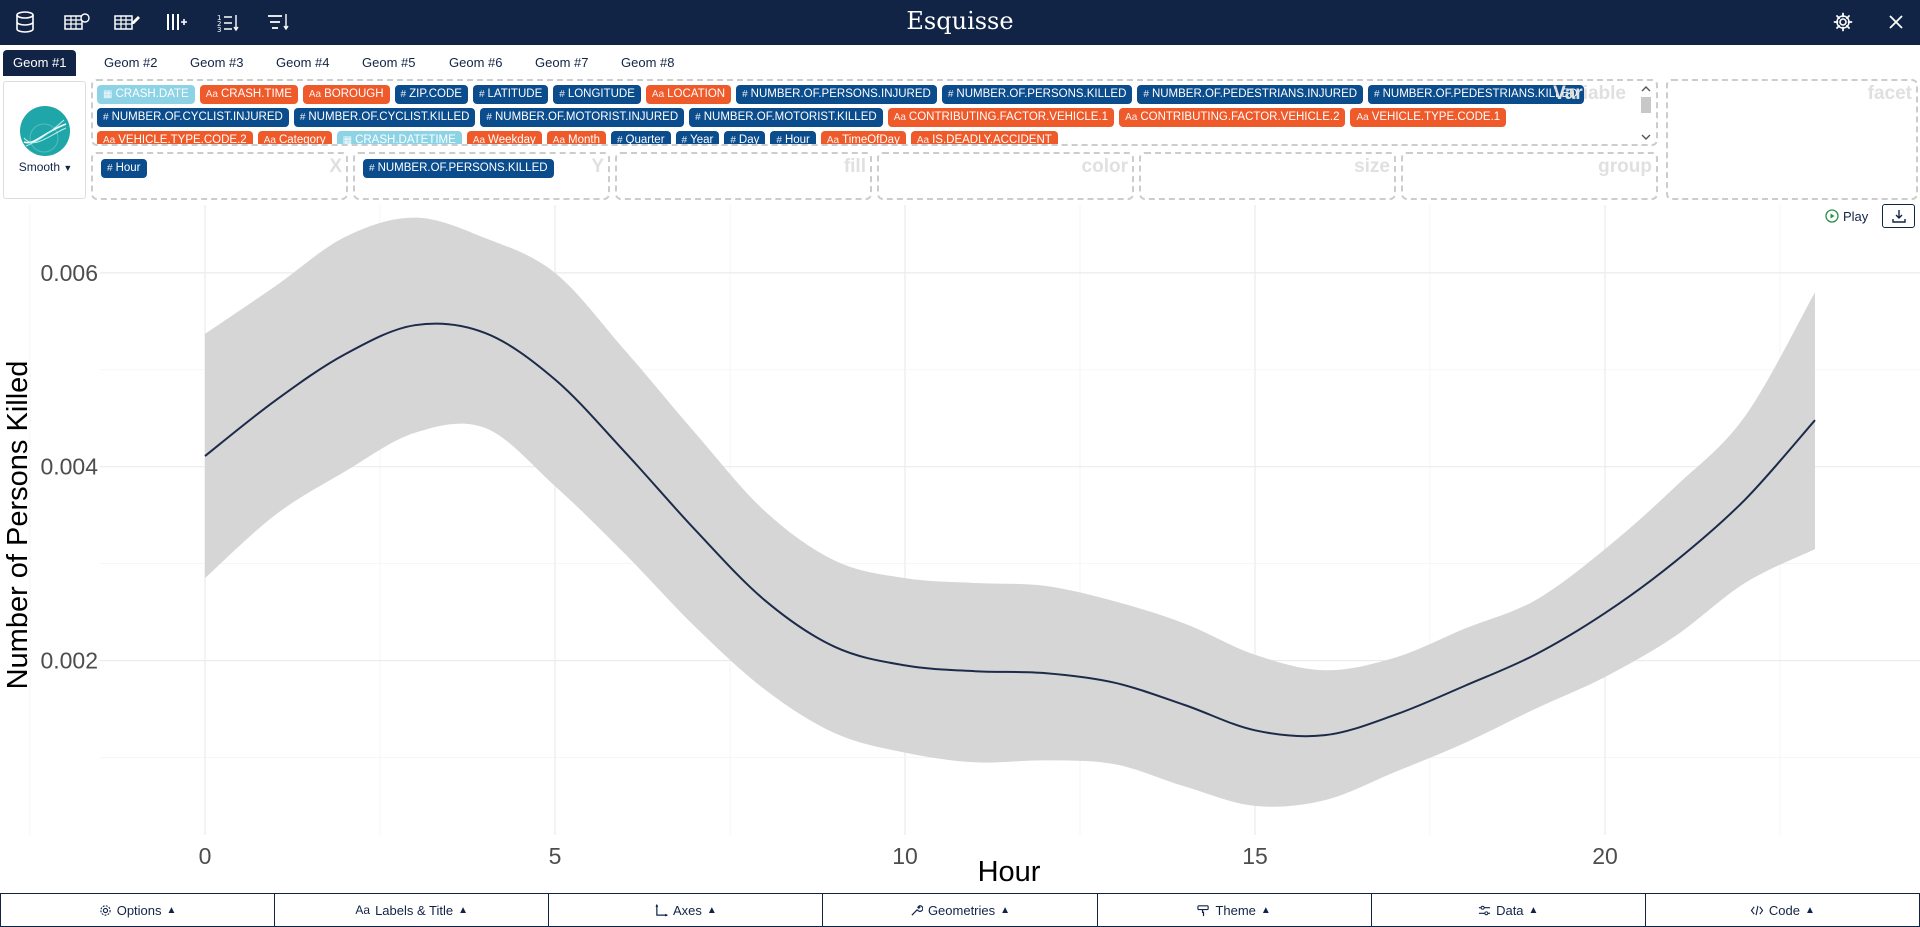  I want to click on column-add-icon, so click(177, 22).